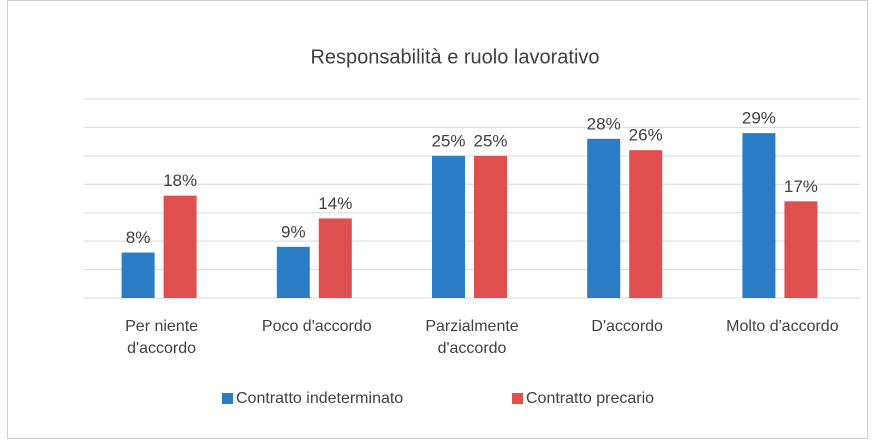  I want to click on data-label: 8%, so click(138, 237).